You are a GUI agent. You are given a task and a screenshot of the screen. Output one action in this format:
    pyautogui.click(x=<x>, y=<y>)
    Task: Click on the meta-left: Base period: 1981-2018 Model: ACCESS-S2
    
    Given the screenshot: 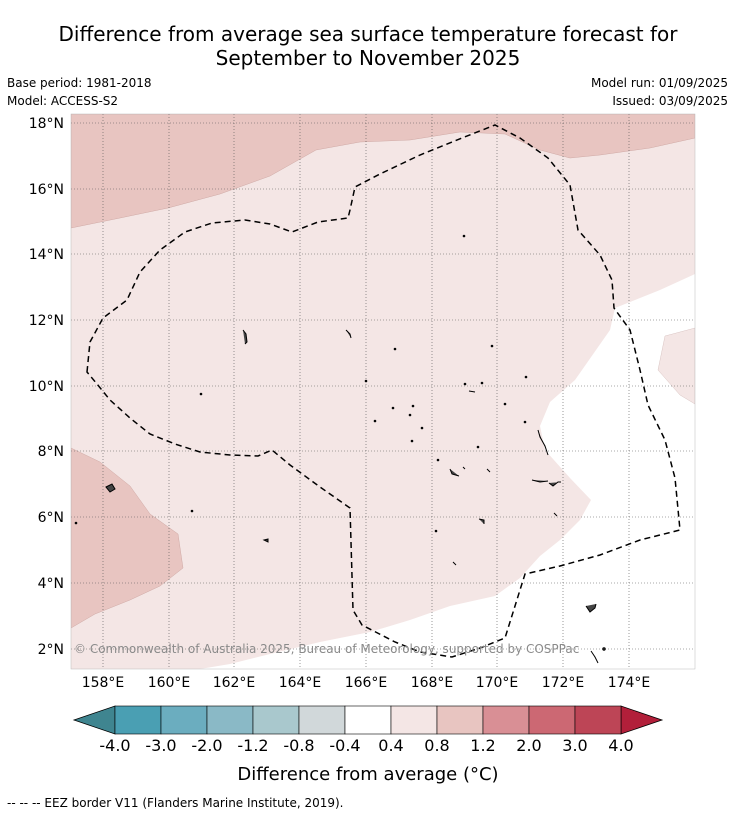 What is the action you would take?
    pyautogui.click(x=79, y=92)
    